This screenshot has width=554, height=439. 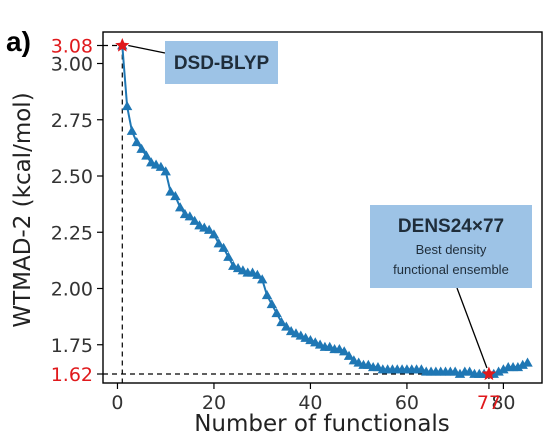 What do you see at coordinates (117, 403) in the screenshot?
I see `x-tick-label: 0` at bounding box center [117, 403].